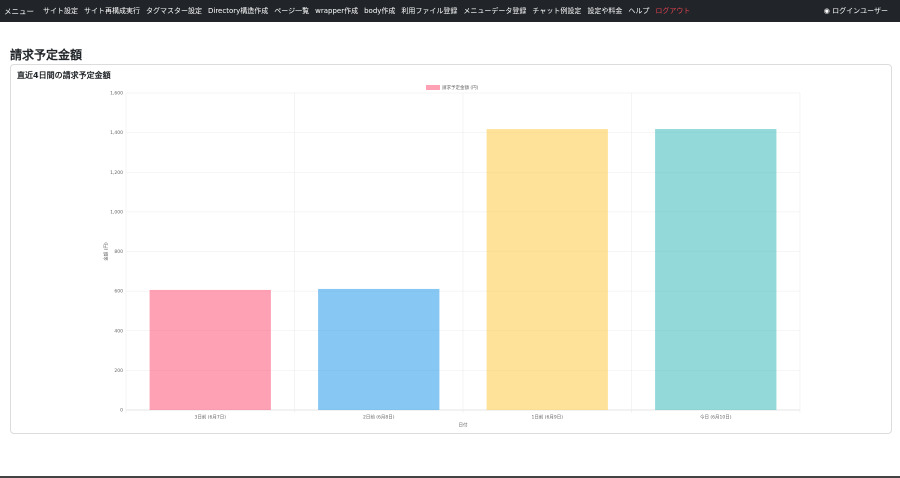 The width and height of the screenshot is (900, 478). What do you see at coordinates (639, 11) in the screenshot?
I see `nav-link: ヘルプ` at bounding box center [639, 11].